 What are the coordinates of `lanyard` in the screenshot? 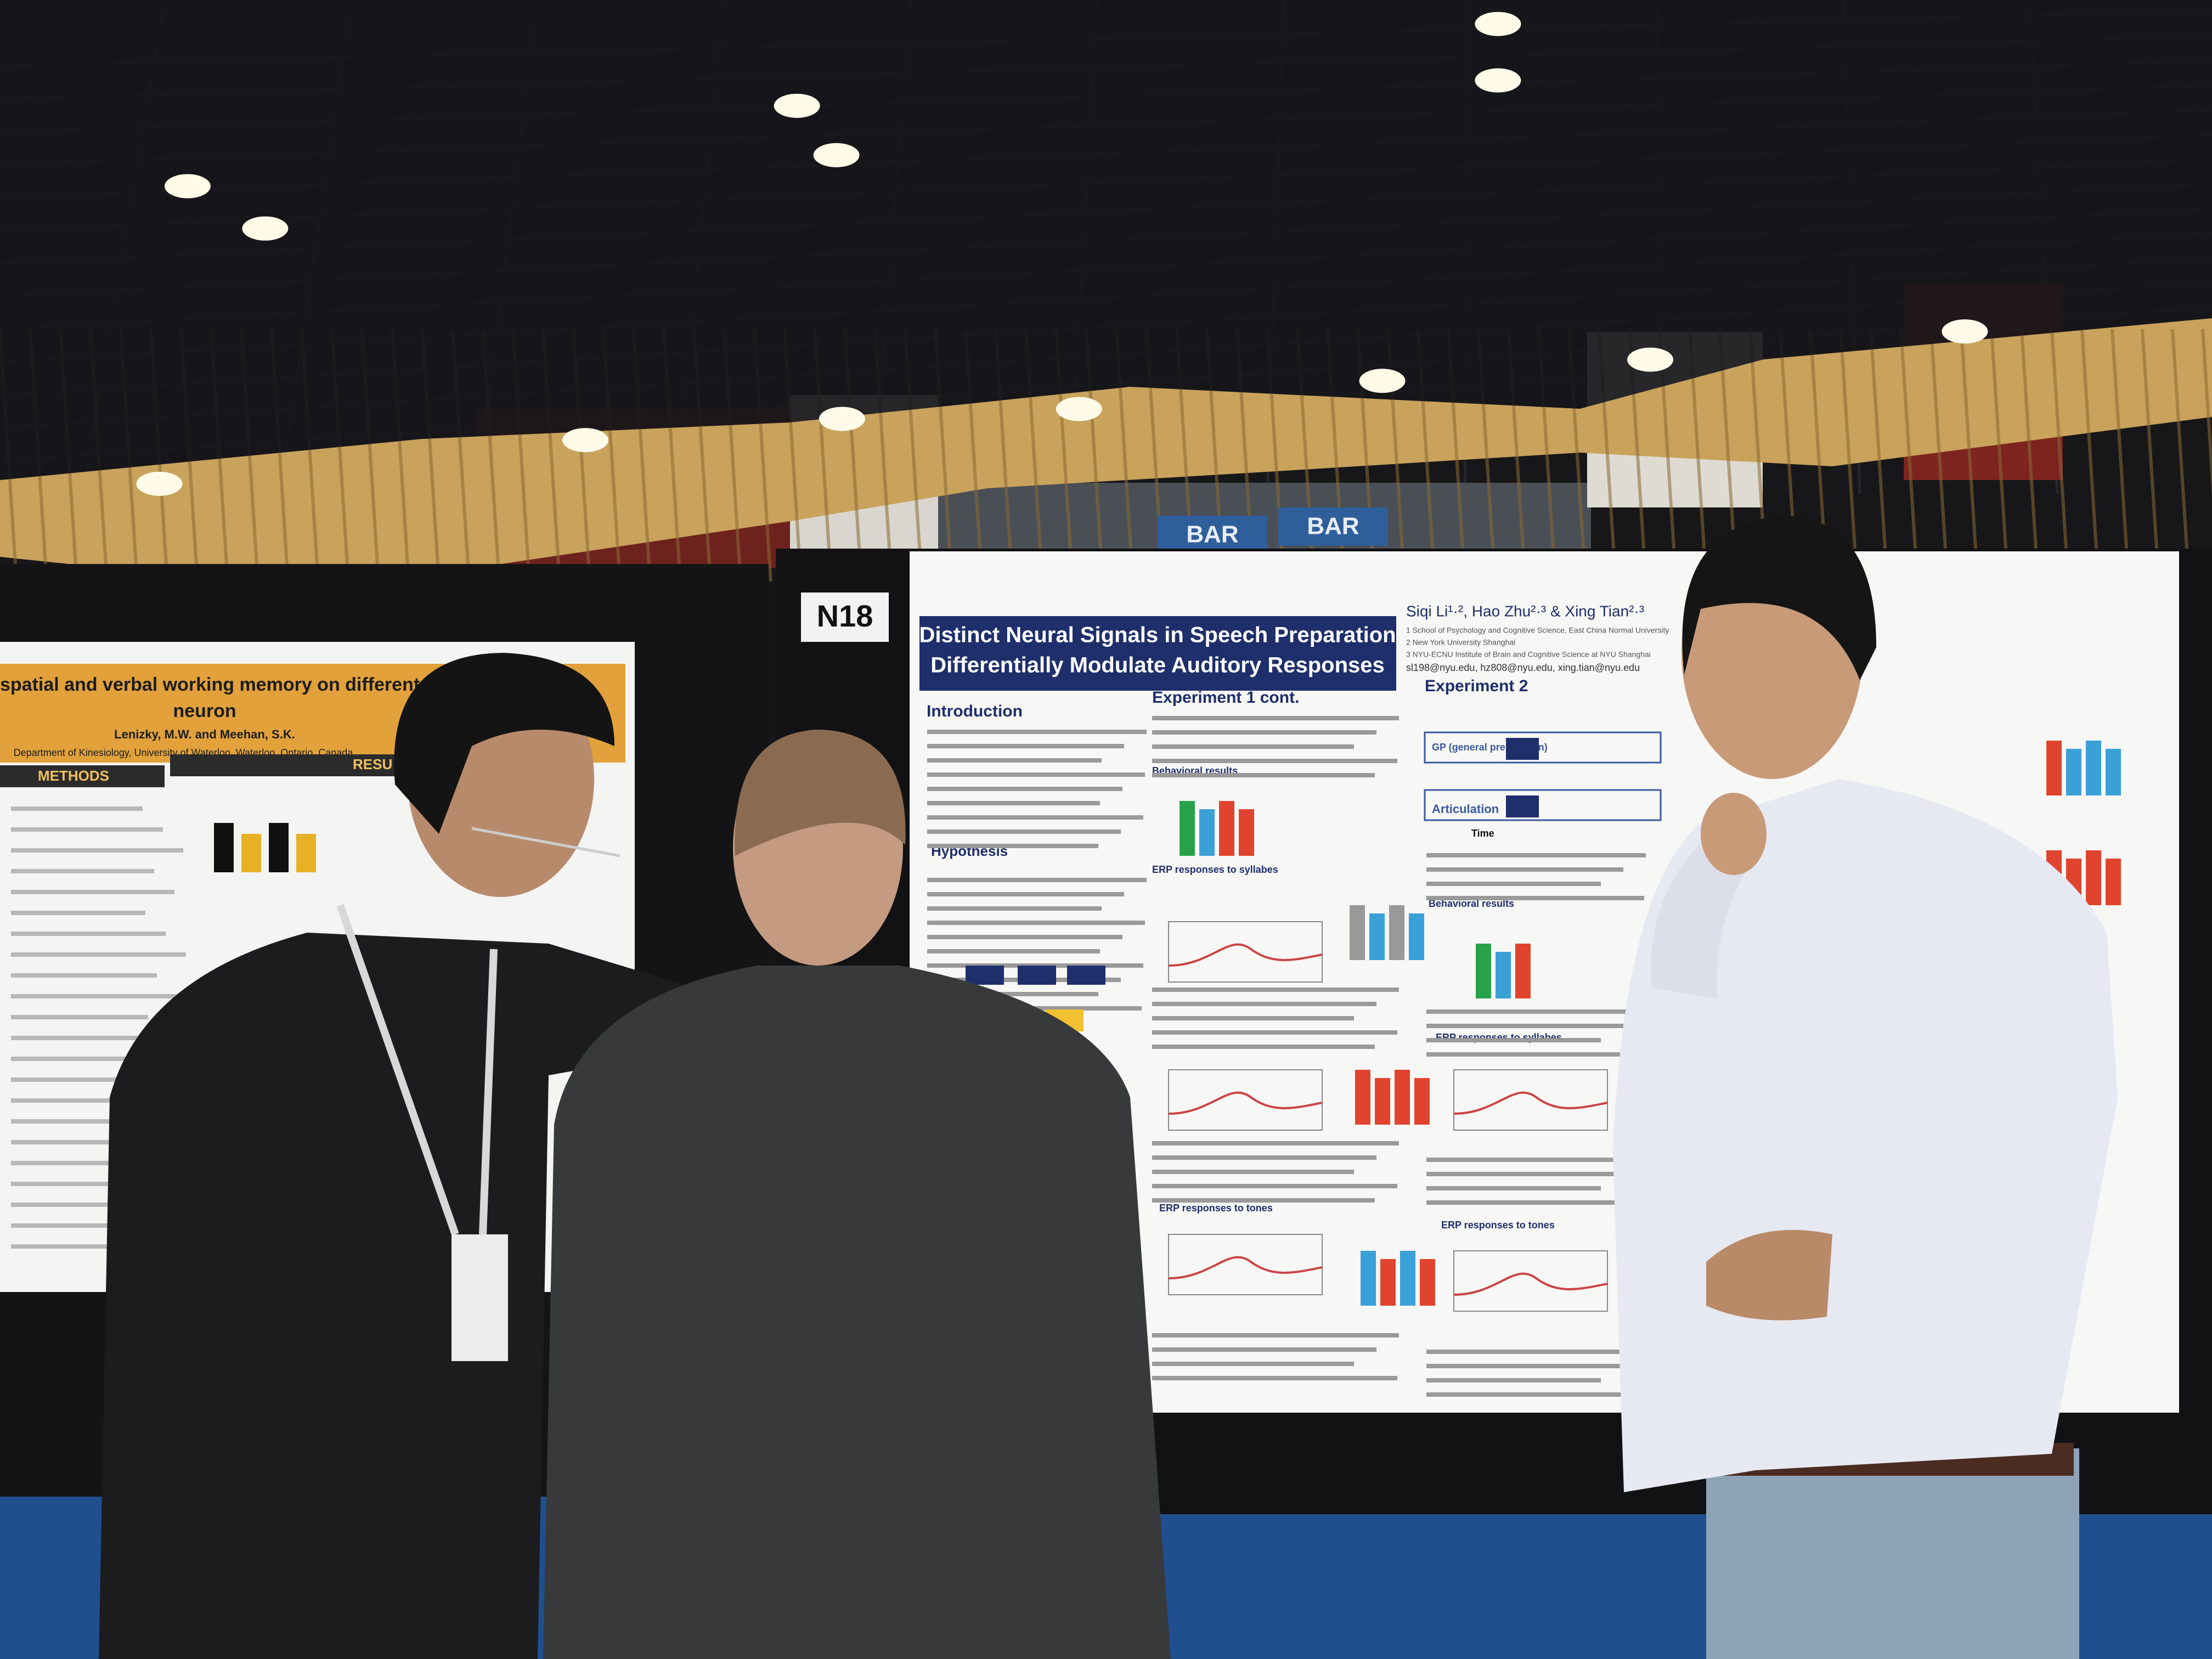 It's located at (417, 1070).